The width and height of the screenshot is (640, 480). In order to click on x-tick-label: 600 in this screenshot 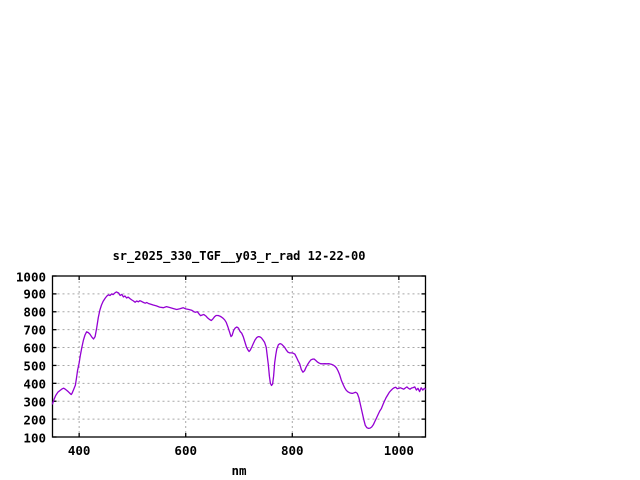, I will do `click(185, 450)`.